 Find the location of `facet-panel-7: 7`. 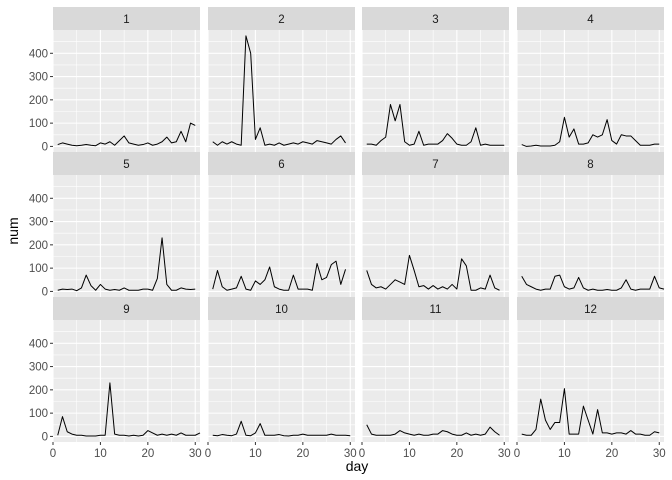

facet-panel-7: 7 is located at coordinates (435, 224).